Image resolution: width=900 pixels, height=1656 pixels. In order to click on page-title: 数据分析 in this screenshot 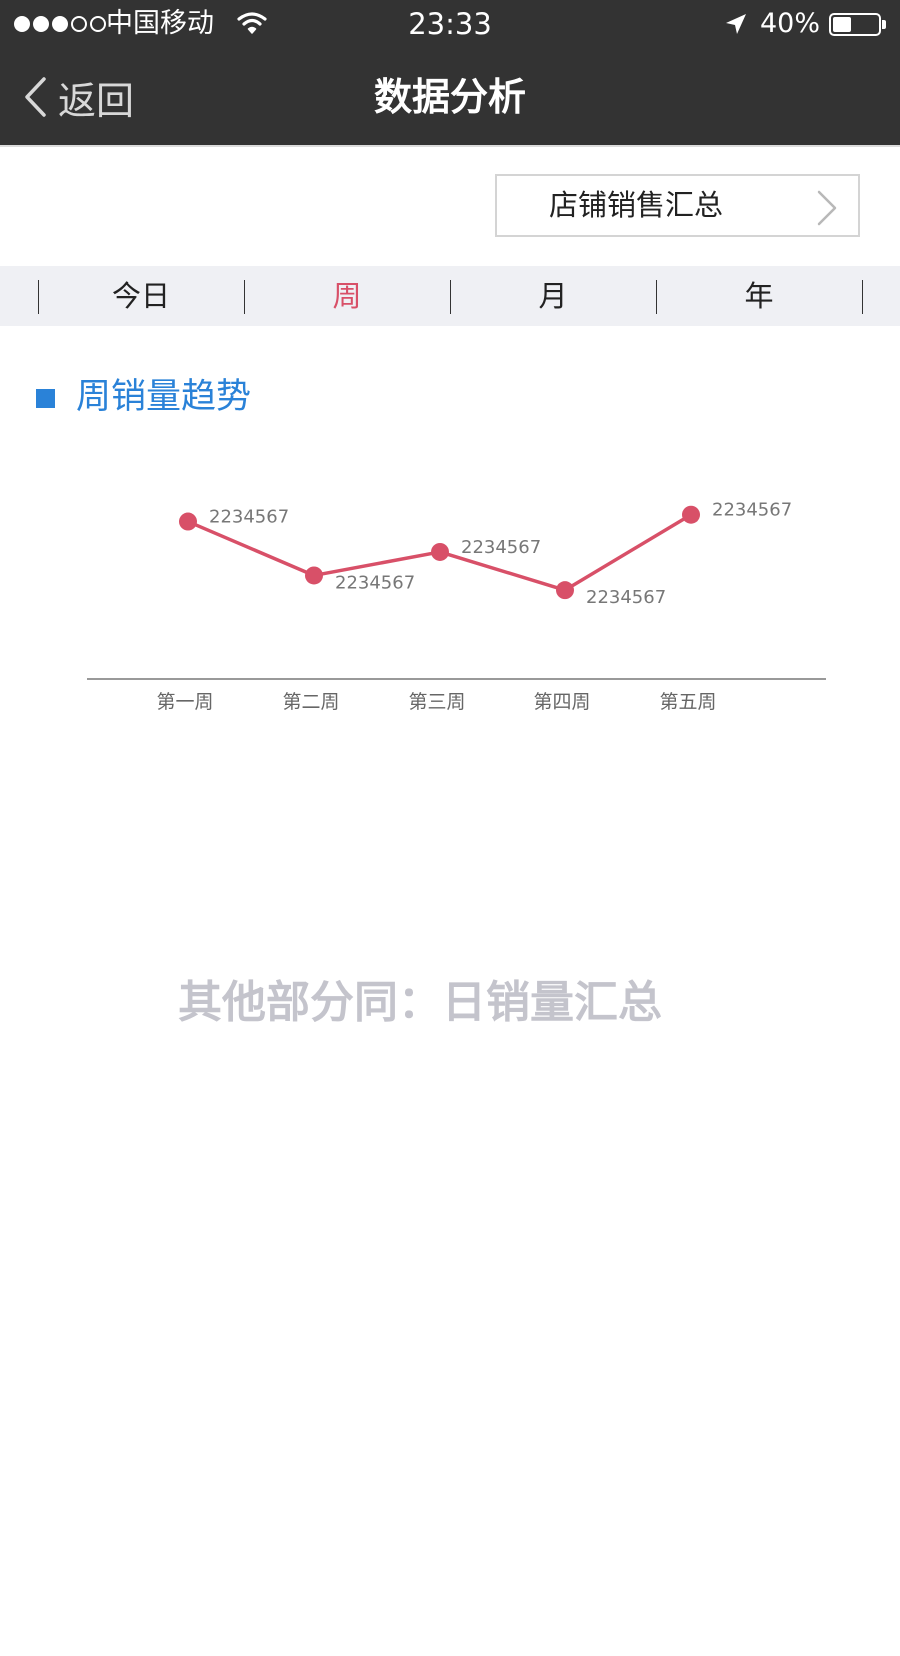, I will do `click(449, 97)`.